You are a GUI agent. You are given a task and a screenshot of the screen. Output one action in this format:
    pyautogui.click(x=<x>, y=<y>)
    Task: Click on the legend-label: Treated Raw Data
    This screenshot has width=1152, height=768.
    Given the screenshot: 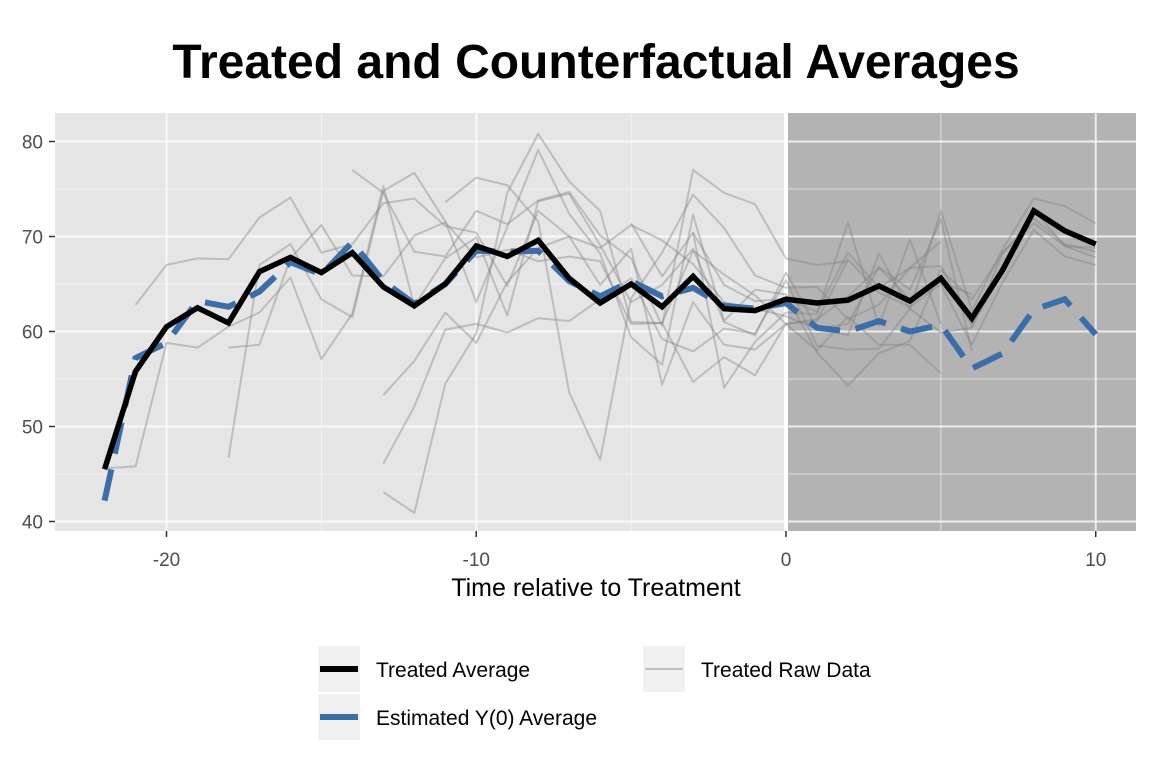 What is the action you would take?
    pyautogui.click(x=786, y=670)
    